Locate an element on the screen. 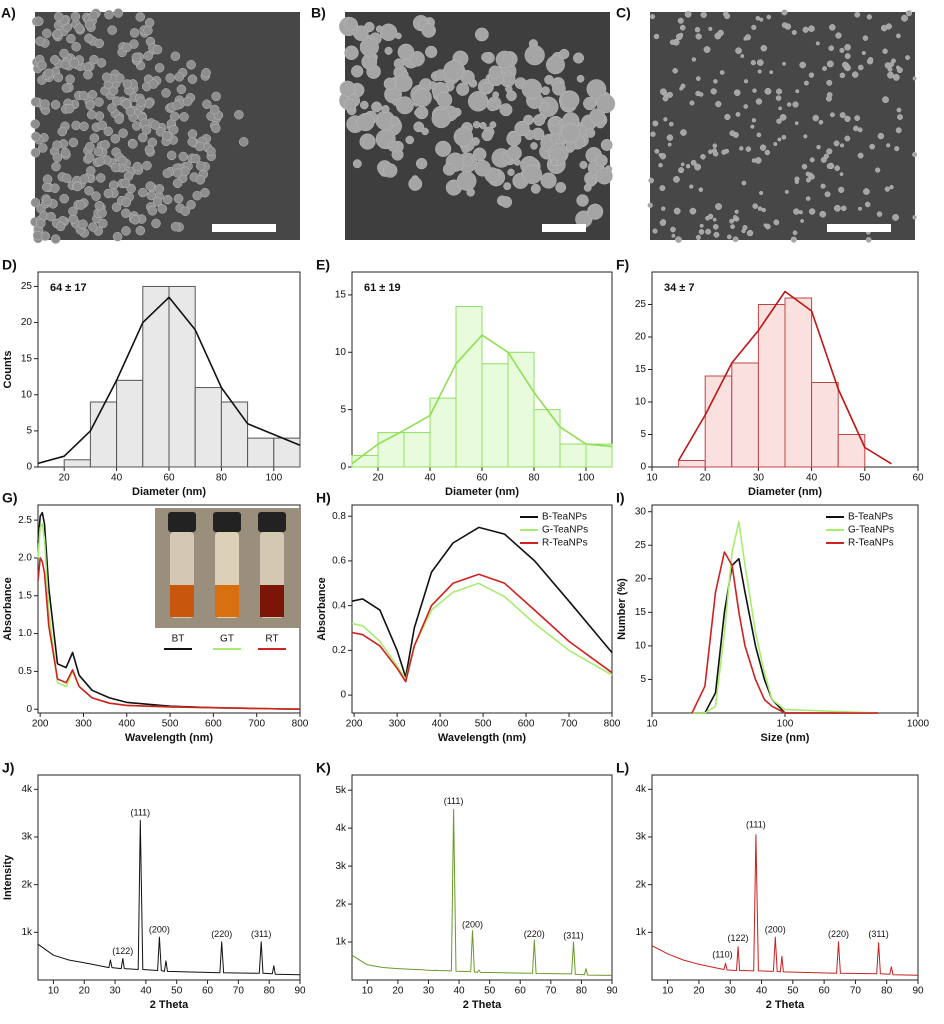 The height and width of the screenshot is (1024, 944). inset-label: RT is located at coordinates (271, 639).